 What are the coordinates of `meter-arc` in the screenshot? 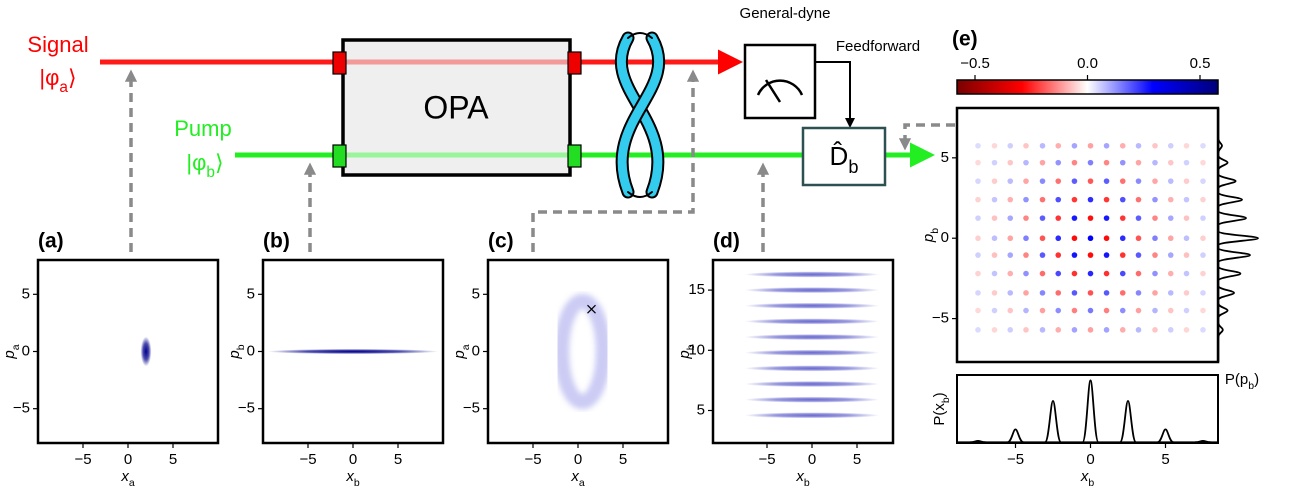 It's located at (780, 87).